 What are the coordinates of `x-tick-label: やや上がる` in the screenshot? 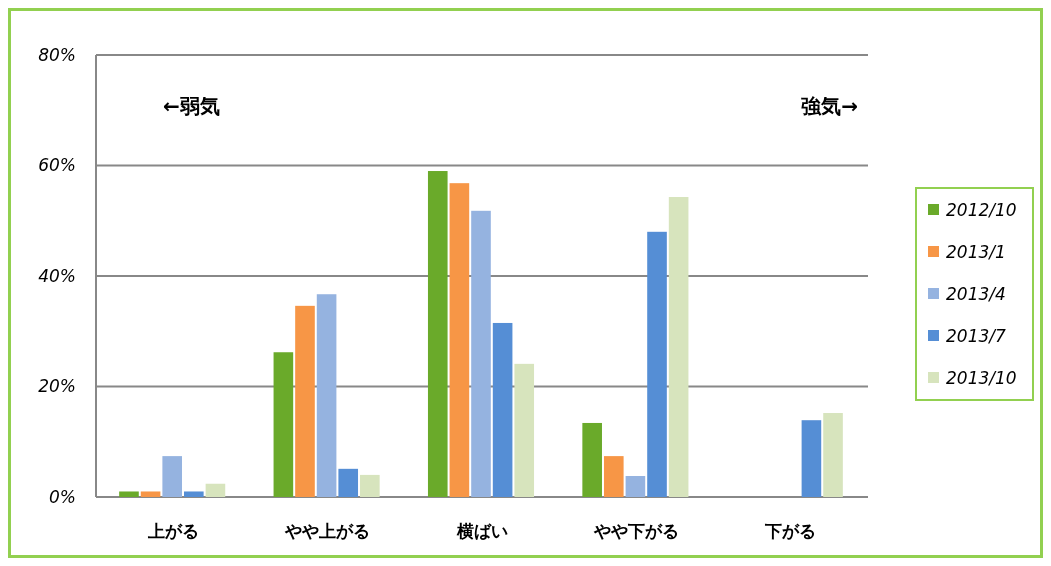 It's located at (327, 531).